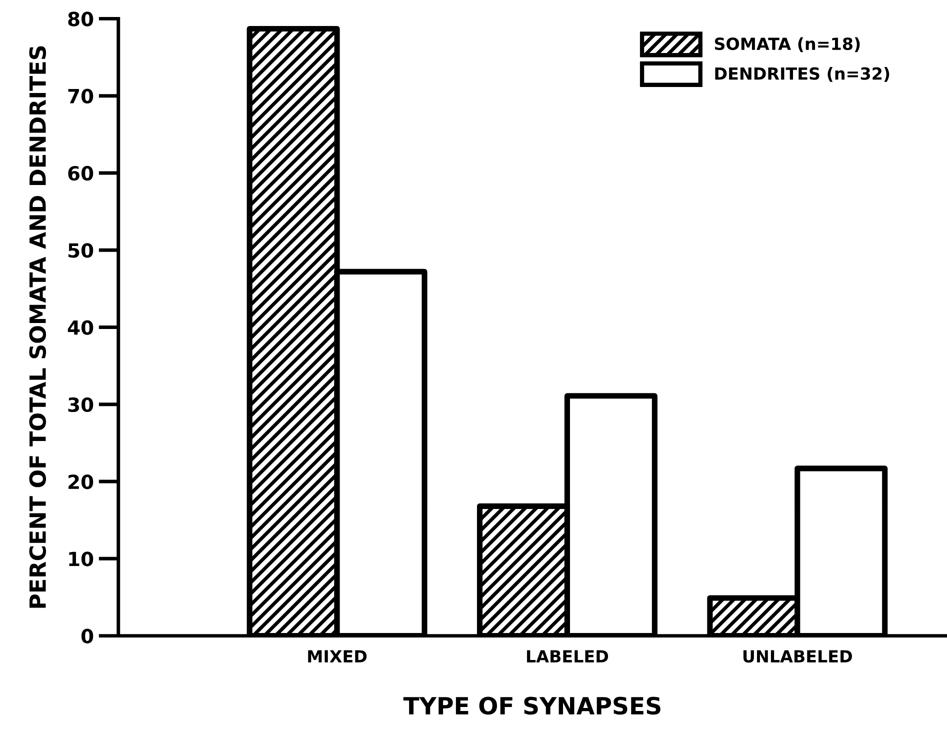 The image size is (947, 748). Describe the element at coordinates (802, 74) in the screenshot. I see `legend-label: DENDRITES (n=32)` at that location.